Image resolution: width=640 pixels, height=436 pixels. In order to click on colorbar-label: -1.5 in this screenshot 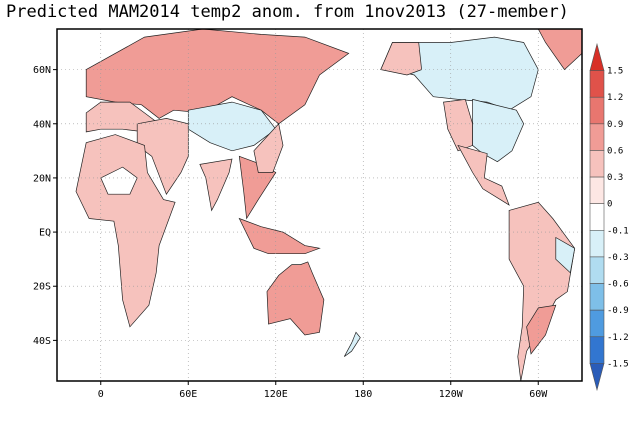, I will do `click(618, 364)`.